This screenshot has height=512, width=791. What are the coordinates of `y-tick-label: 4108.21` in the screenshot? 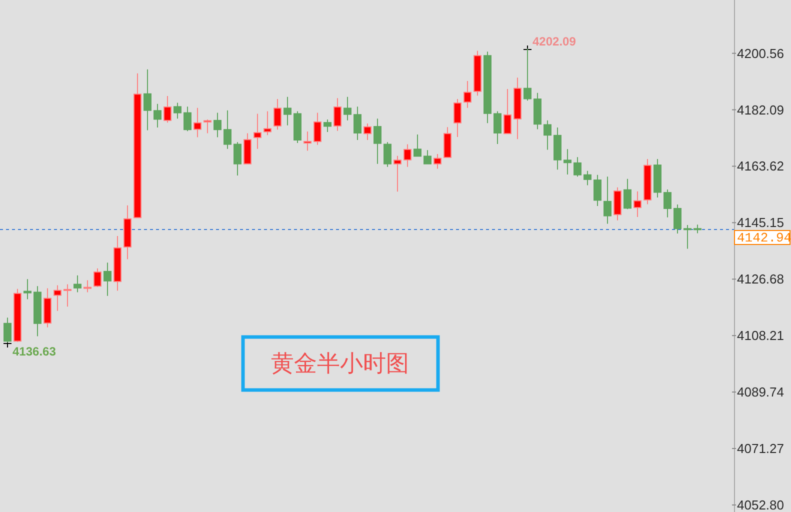 It's located at (760, 336).